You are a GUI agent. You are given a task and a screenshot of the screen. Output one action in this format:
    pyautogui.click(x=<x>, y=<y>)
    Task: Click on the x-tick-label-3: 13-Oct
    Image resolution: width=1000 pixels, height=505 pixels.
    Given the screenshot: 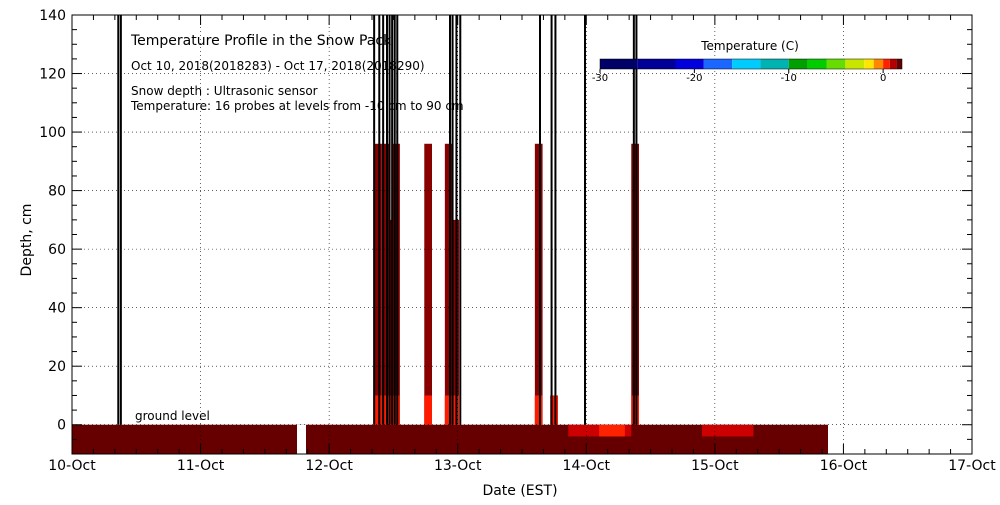 What is the action you would take?
    pyautogui.click(x=458, y=466)
    